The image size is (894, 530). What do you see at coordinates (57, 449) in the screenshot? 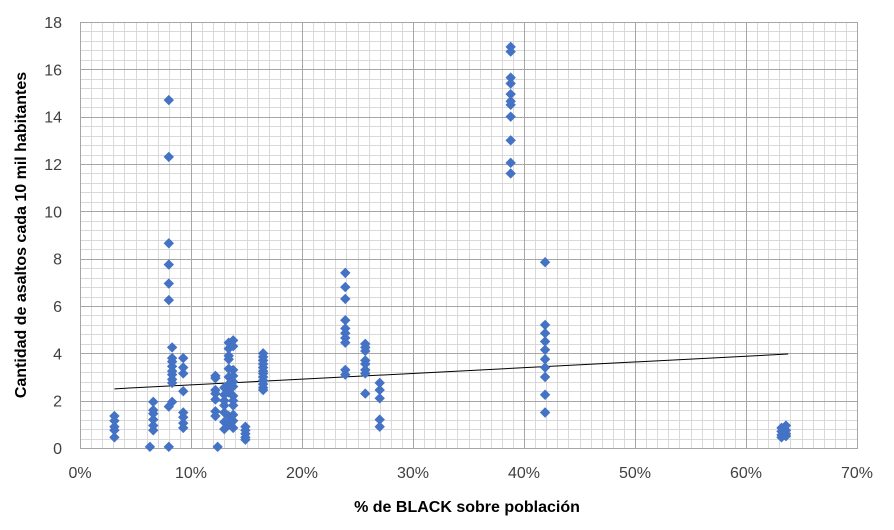
I see `y-tick-label: 0` at bounding box center [57, 449].